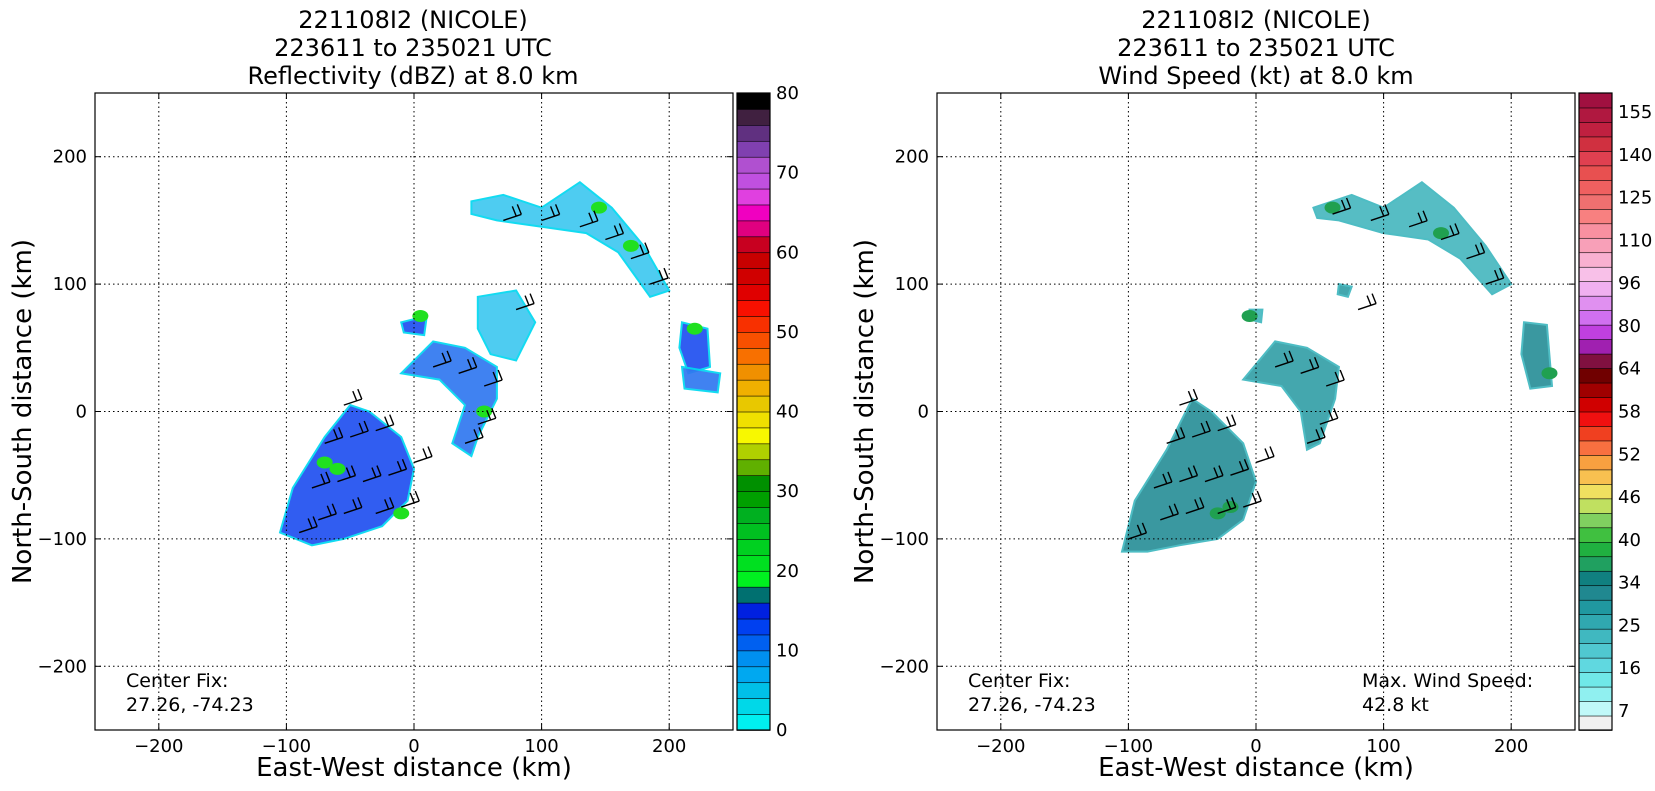  Describe the element at coordinates (787, 173) in the screenshot. I see `colorbar-tick-label: 70` at that location.